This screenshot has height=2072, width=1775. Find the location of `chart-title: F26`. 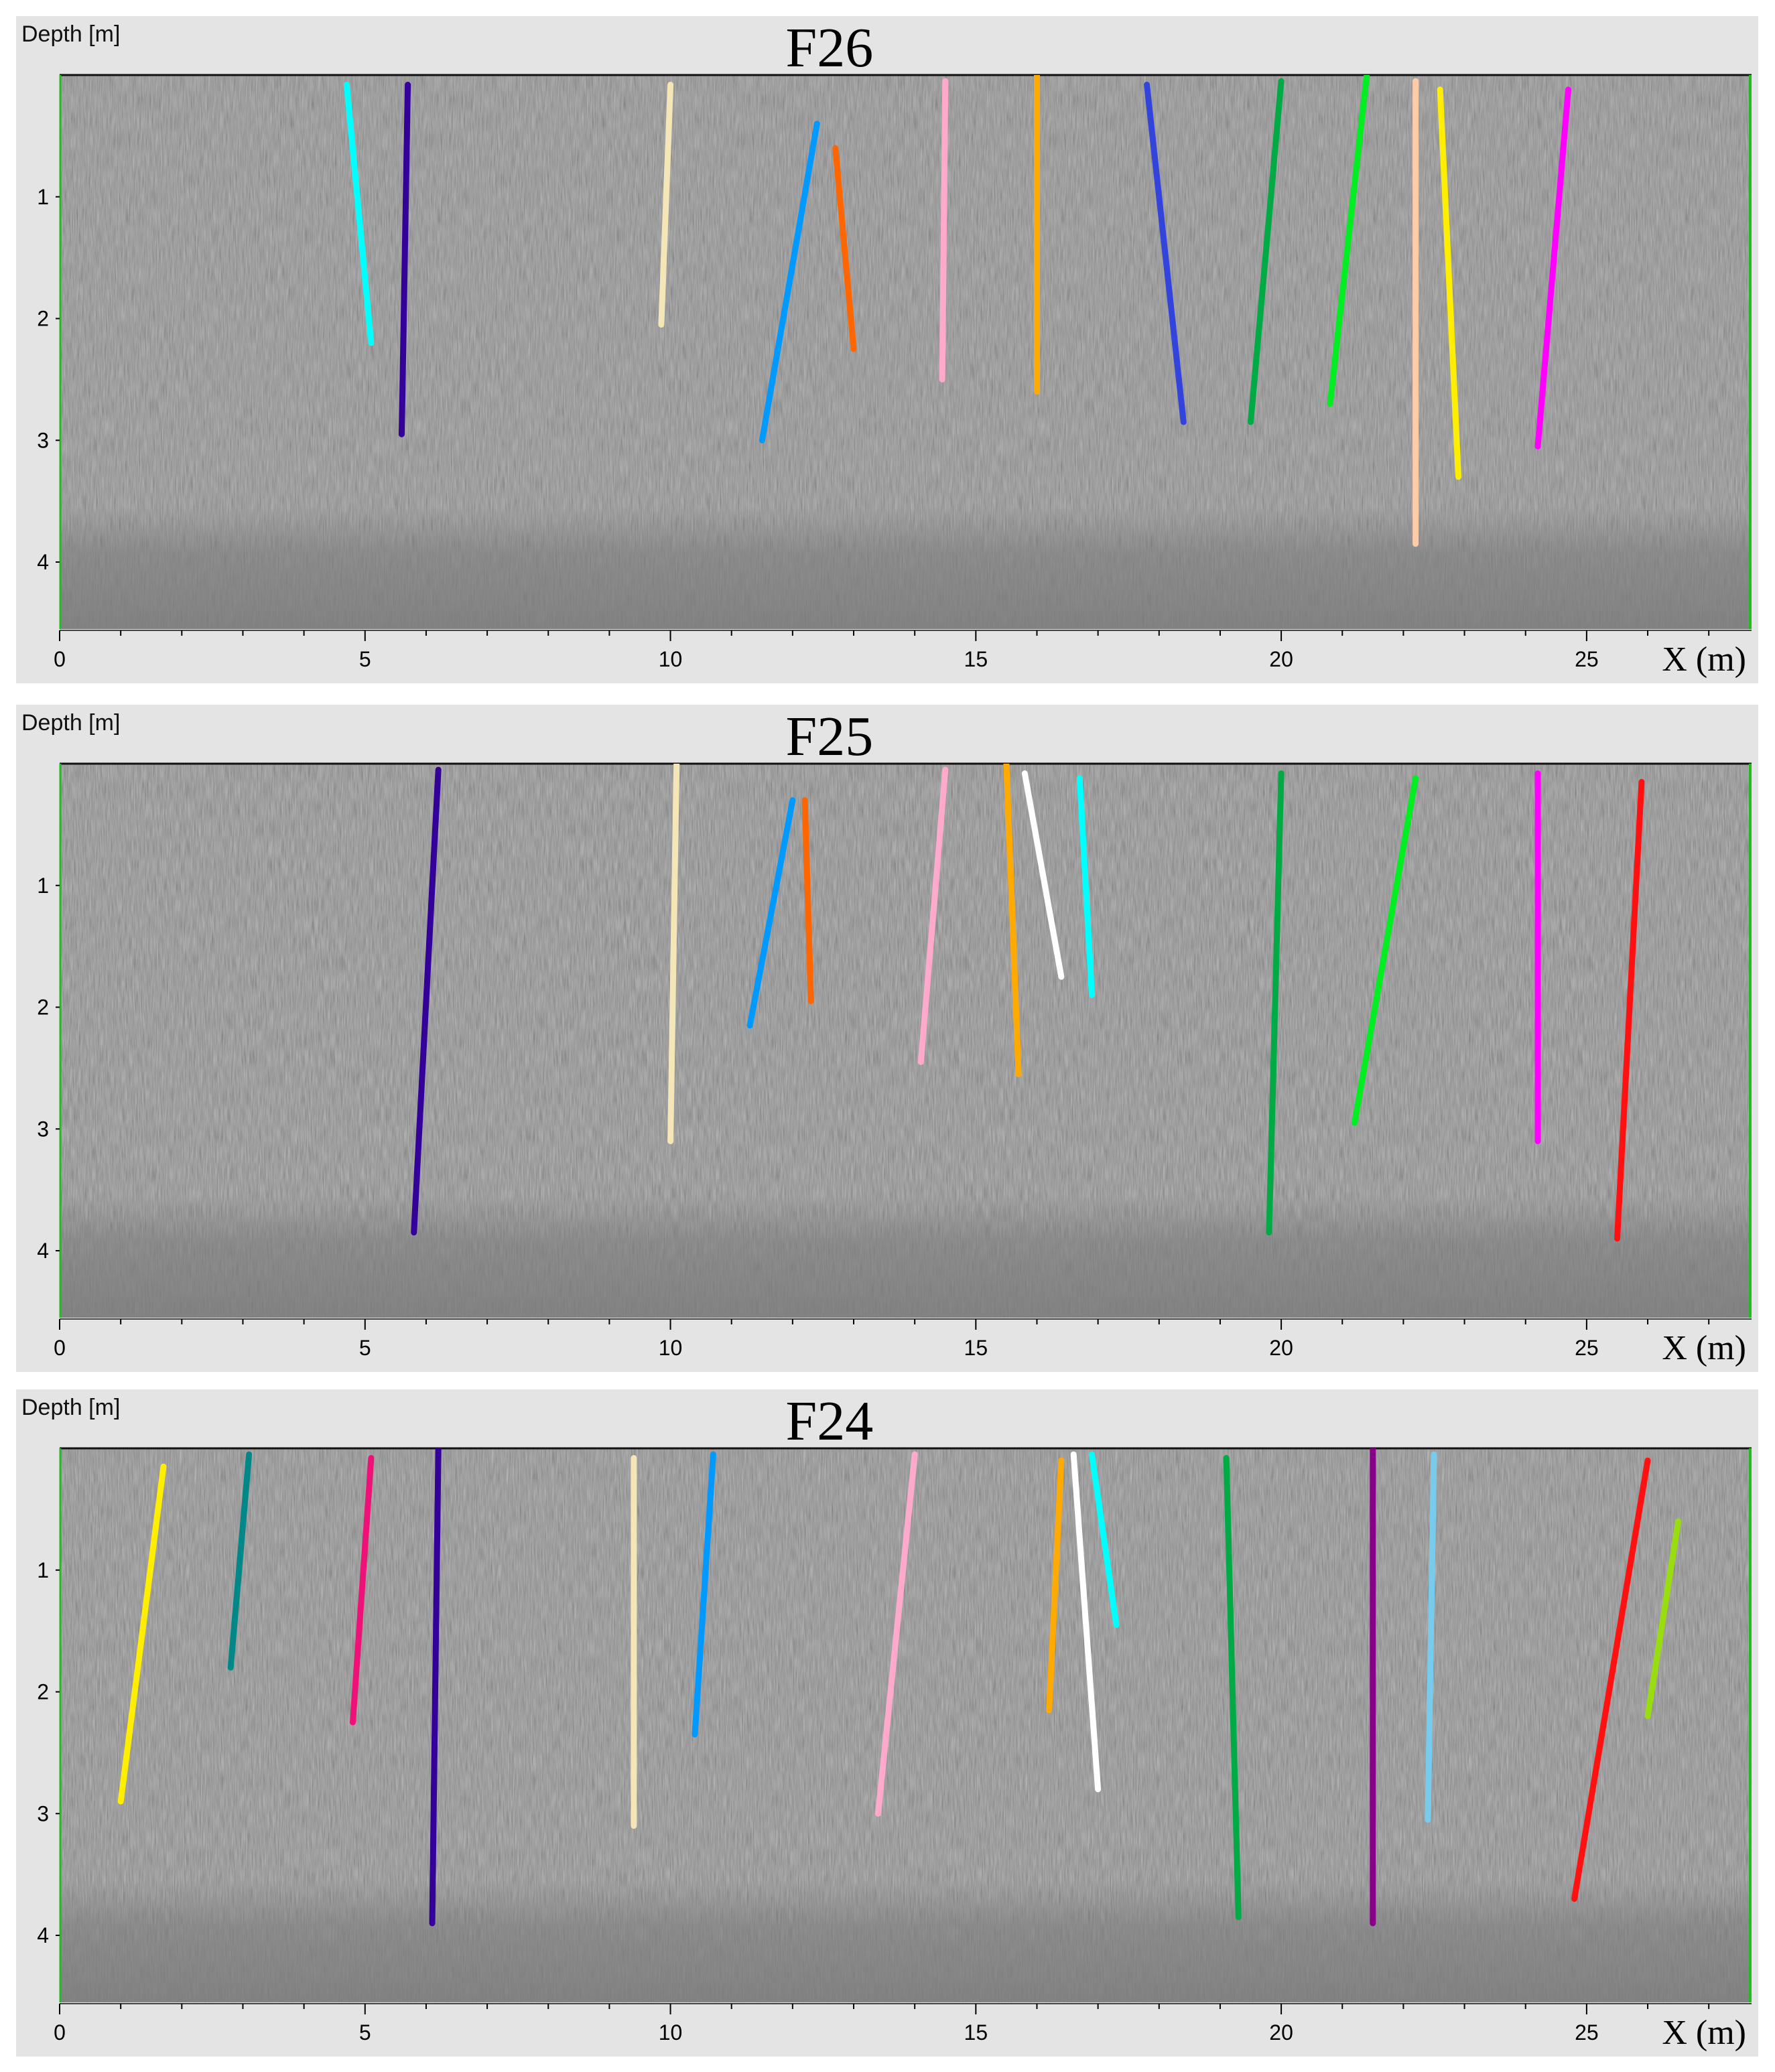

chart-title: F26 is located at coordinates (830, 48).